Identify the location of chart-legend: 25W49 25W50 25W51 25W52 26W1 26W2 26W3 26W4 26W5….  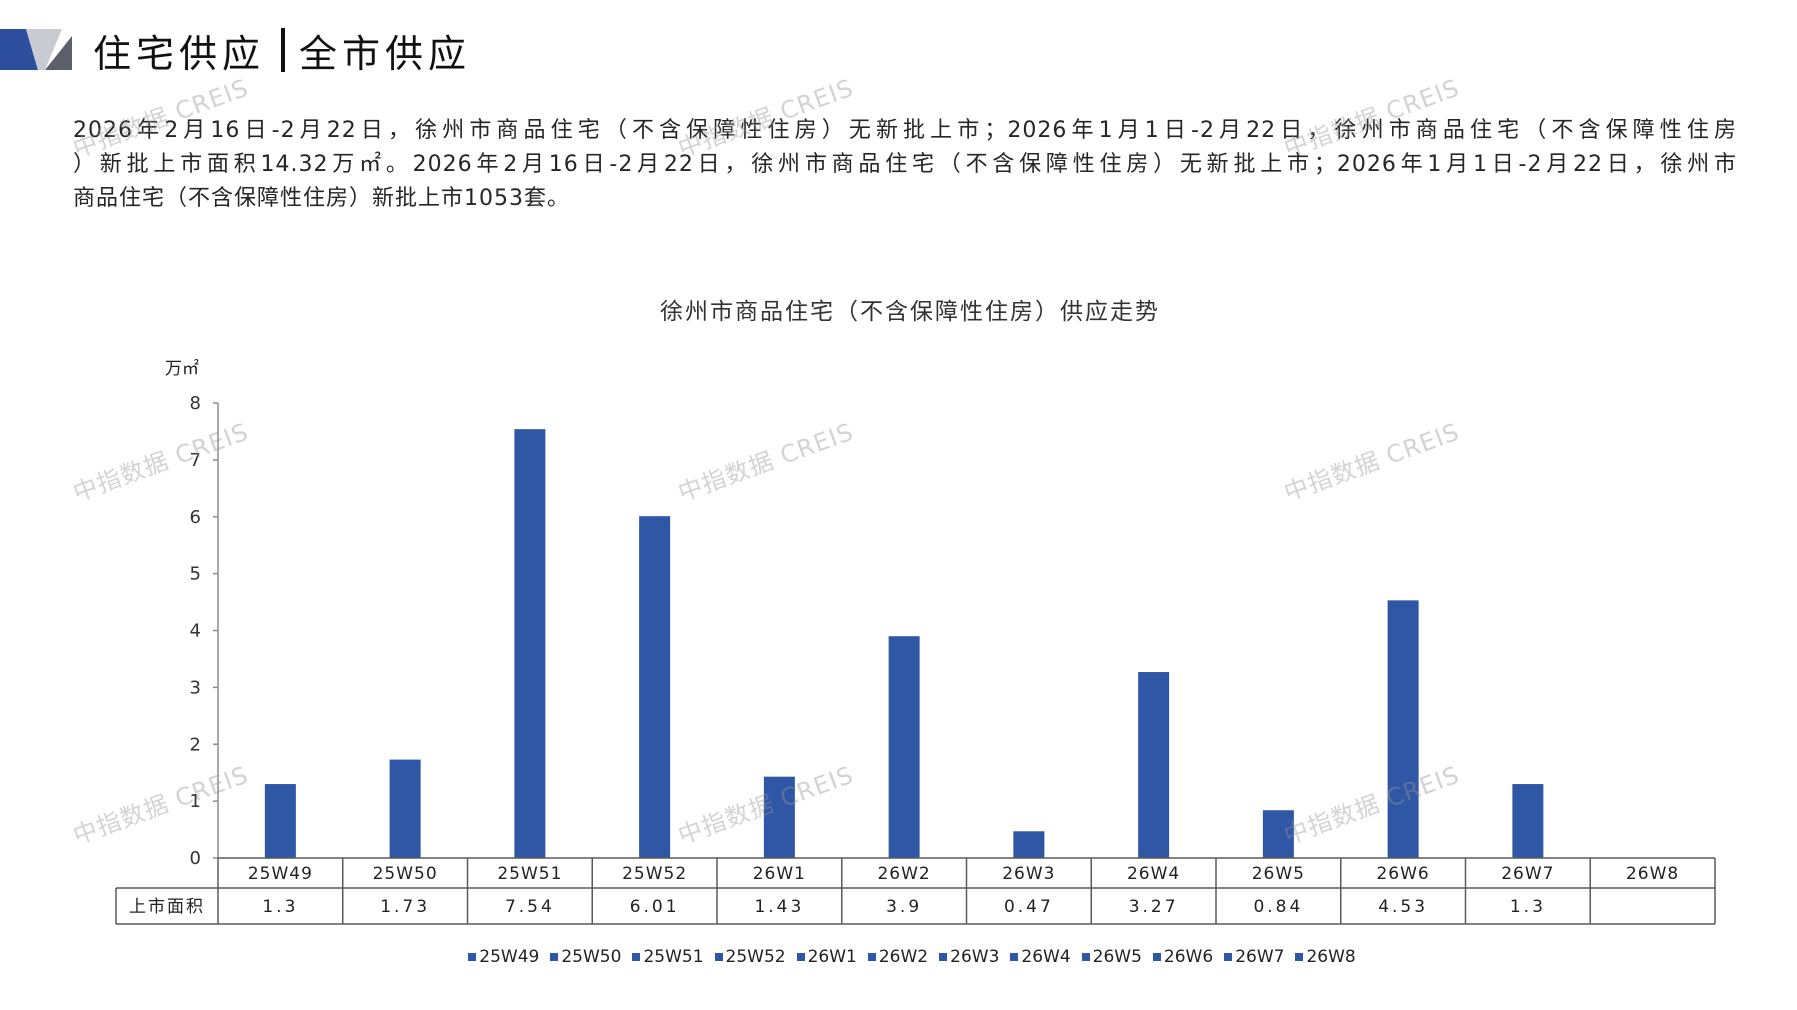
(912, 957).